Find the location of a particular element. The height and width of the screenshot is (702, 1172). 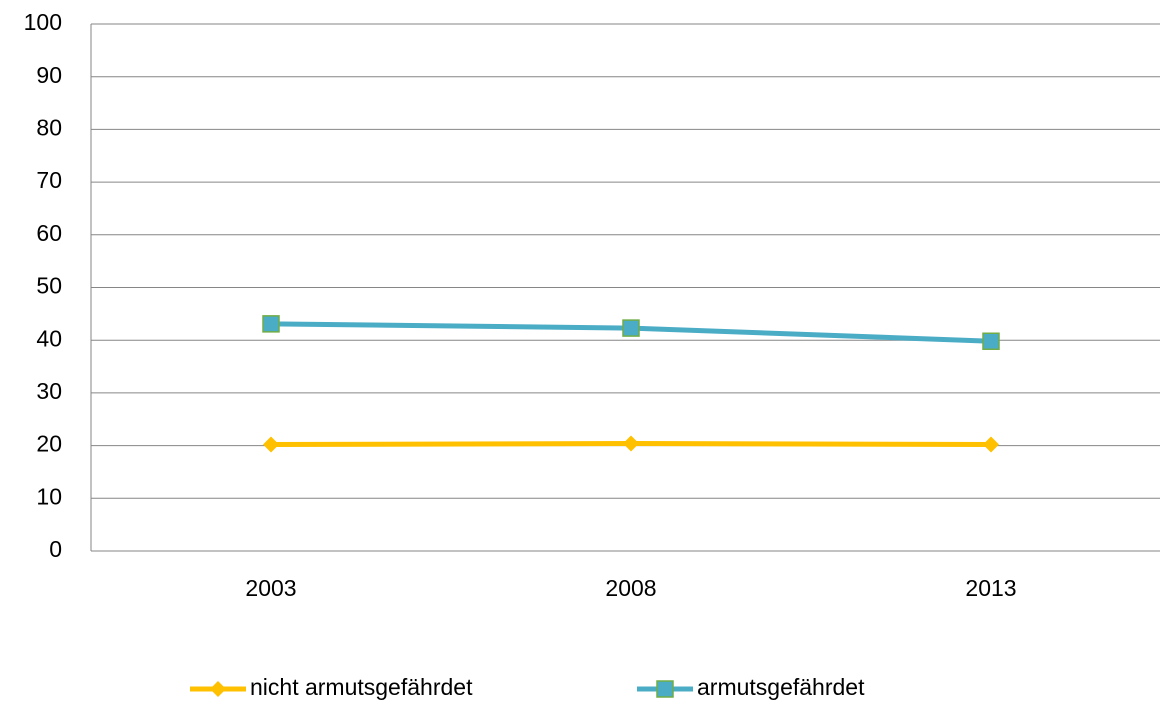

y-tick-label: 10 is located at coordinates (49, 496).